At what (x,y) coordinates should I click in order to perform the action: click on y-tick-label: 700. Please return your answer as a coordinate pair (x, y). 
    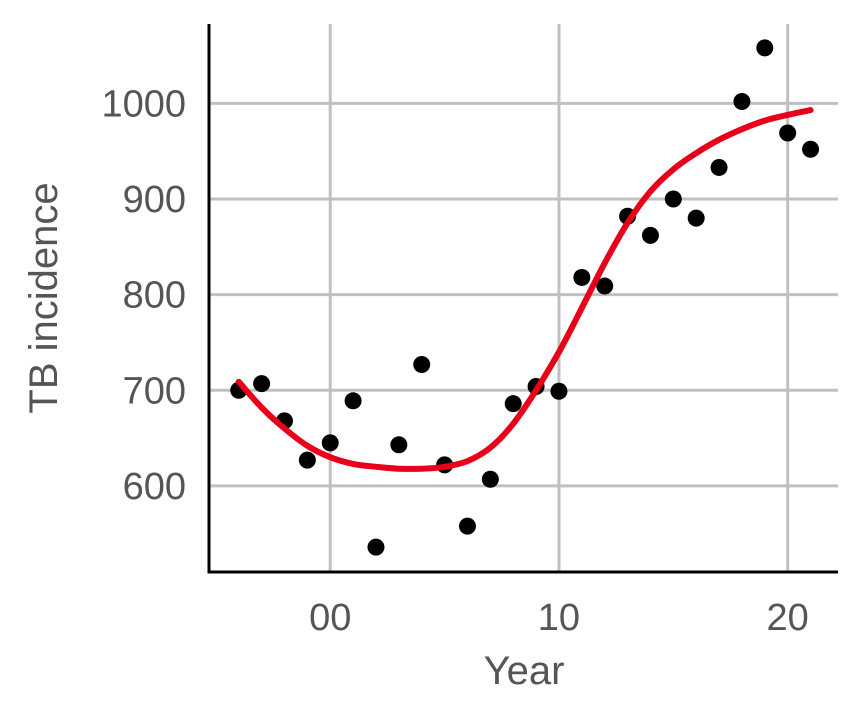
    Looking at the image, I should click on (154, 391).